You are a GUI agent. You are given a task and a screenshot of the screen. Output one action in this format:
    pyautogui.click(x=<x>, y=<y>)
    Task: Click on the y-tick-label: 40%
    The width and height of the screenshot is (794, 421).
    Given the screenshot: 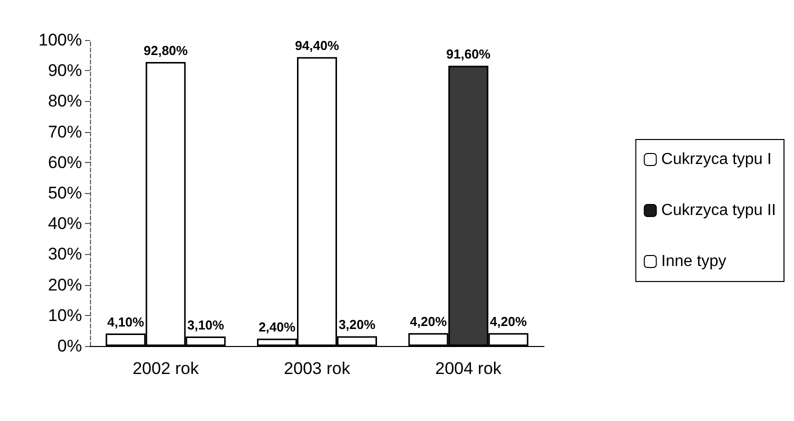 What is the action you would take?
    pyautogui.click(x=65, y=224)
    